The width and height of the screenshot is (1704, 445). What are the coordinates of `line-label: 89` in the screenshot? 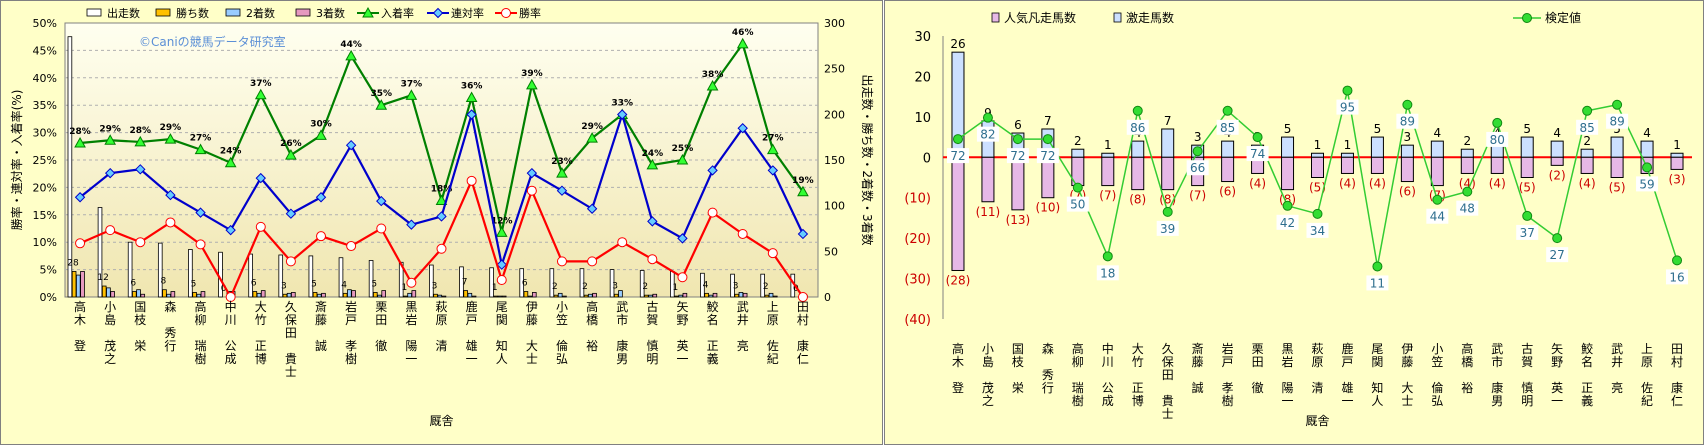 It's located at (1407, 122).